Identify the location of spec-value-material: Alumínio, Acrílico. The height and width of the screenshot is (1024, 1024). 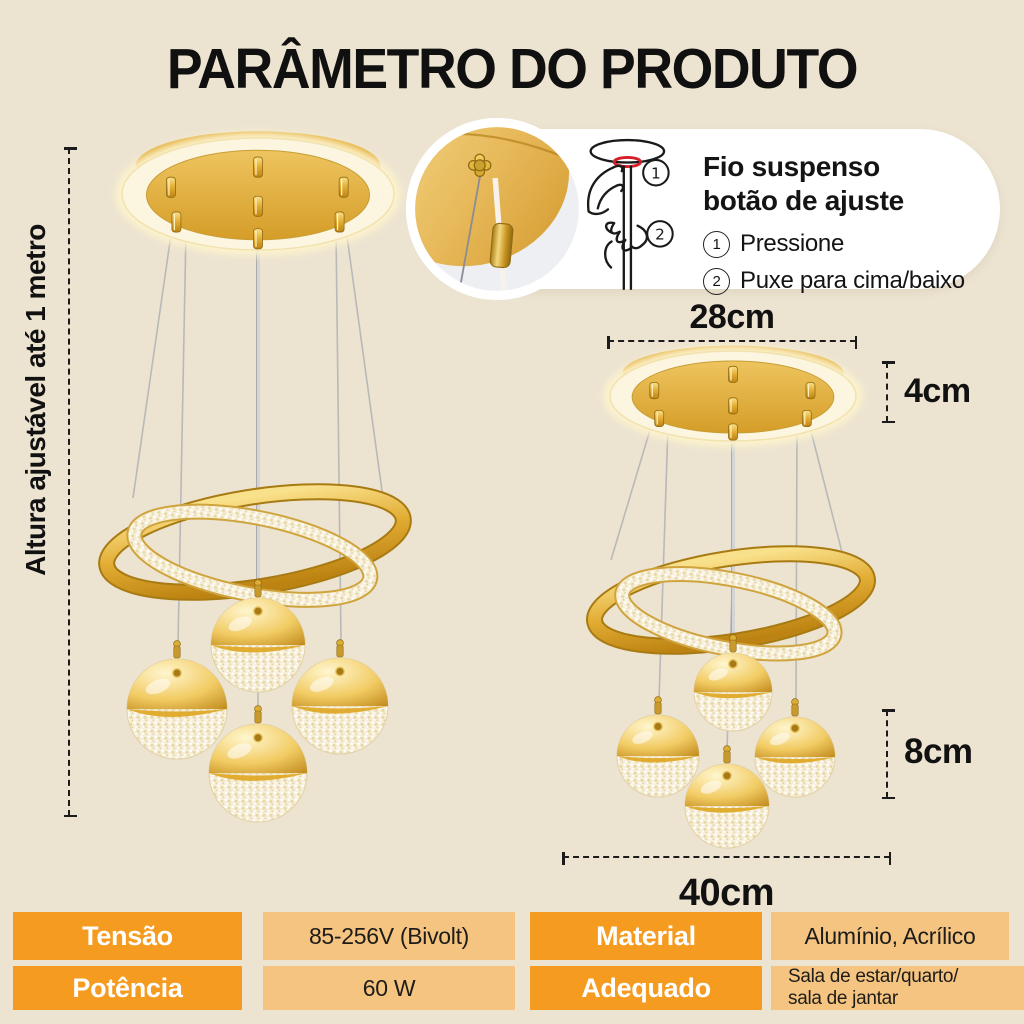
(890, 936).